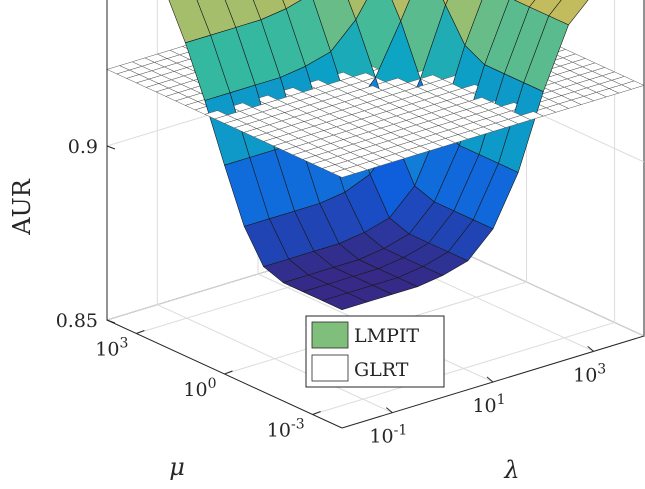  Describe the element at coordinates (389, 410) in the screenshot. I see `lambda-tick--1` at that location.